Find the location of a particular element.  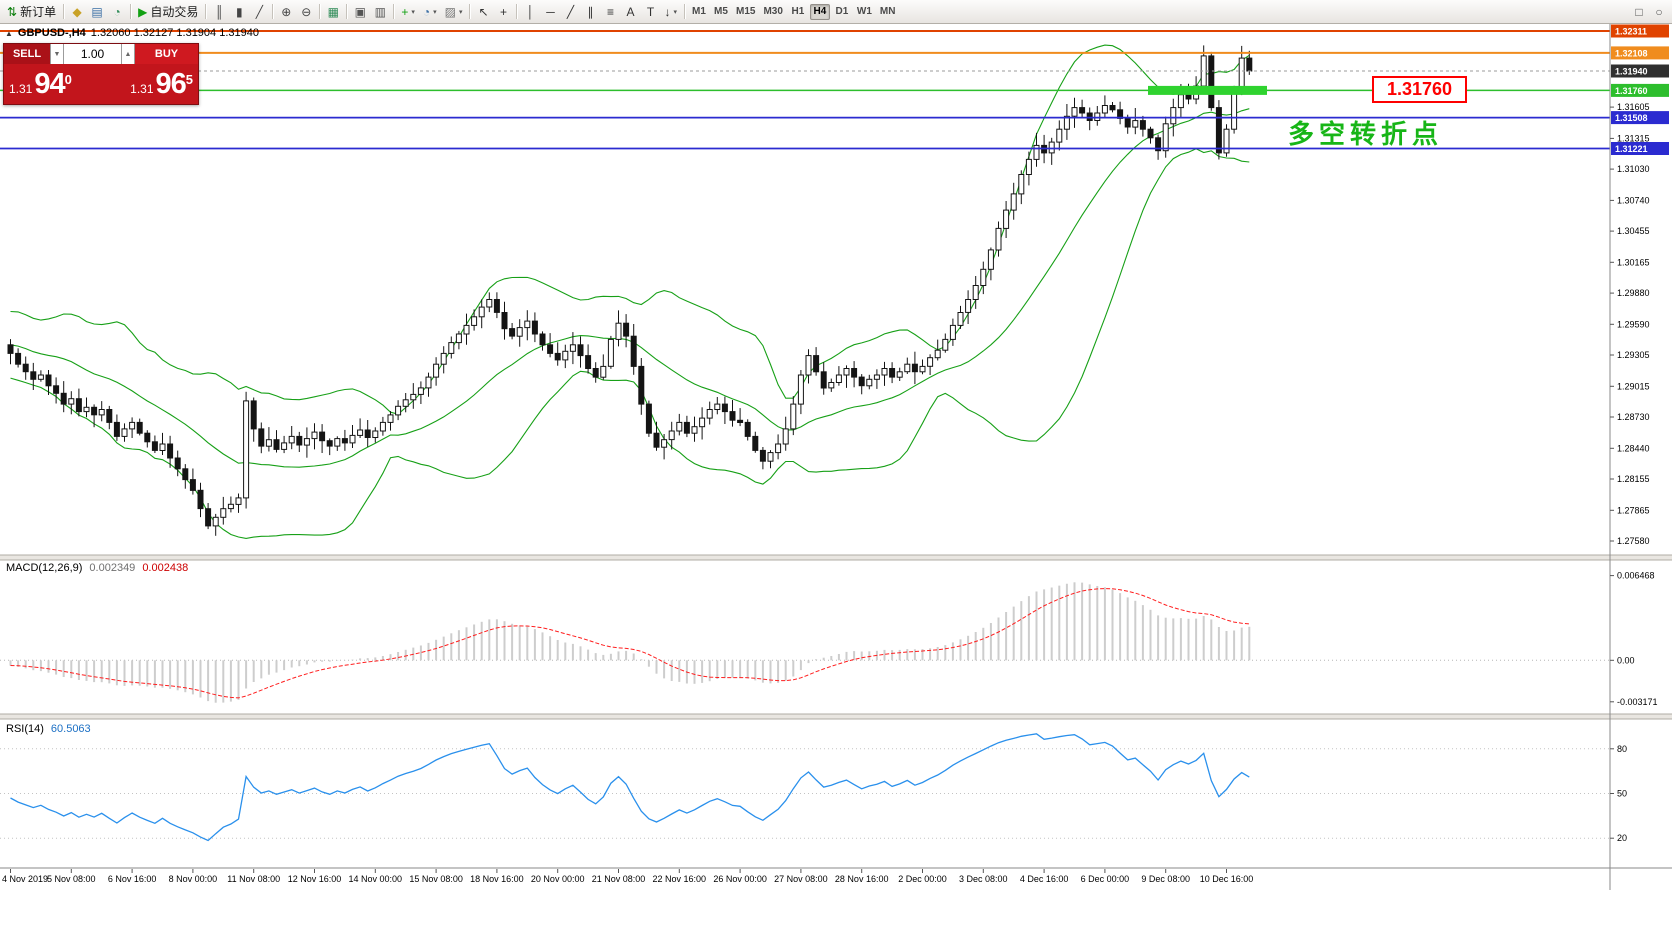

price-annotation-box: 1.31760 is located at coordinates (1420, 89).